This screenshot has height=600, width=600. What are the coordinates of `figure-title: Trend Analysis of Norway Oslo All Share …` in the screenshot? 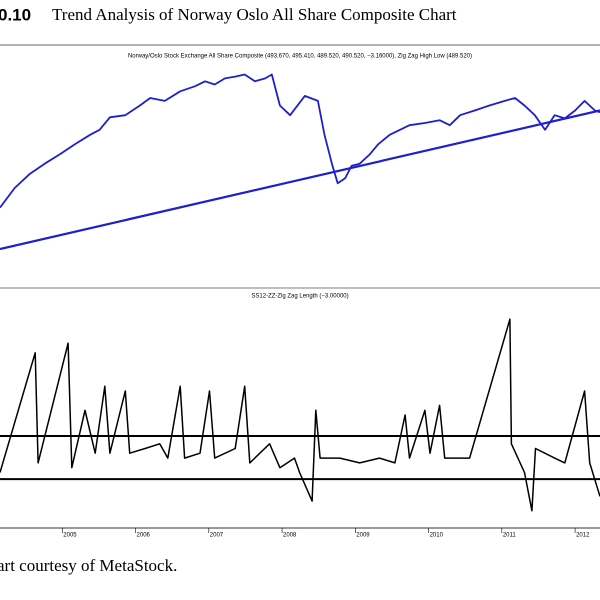 It's located at (254, 14).